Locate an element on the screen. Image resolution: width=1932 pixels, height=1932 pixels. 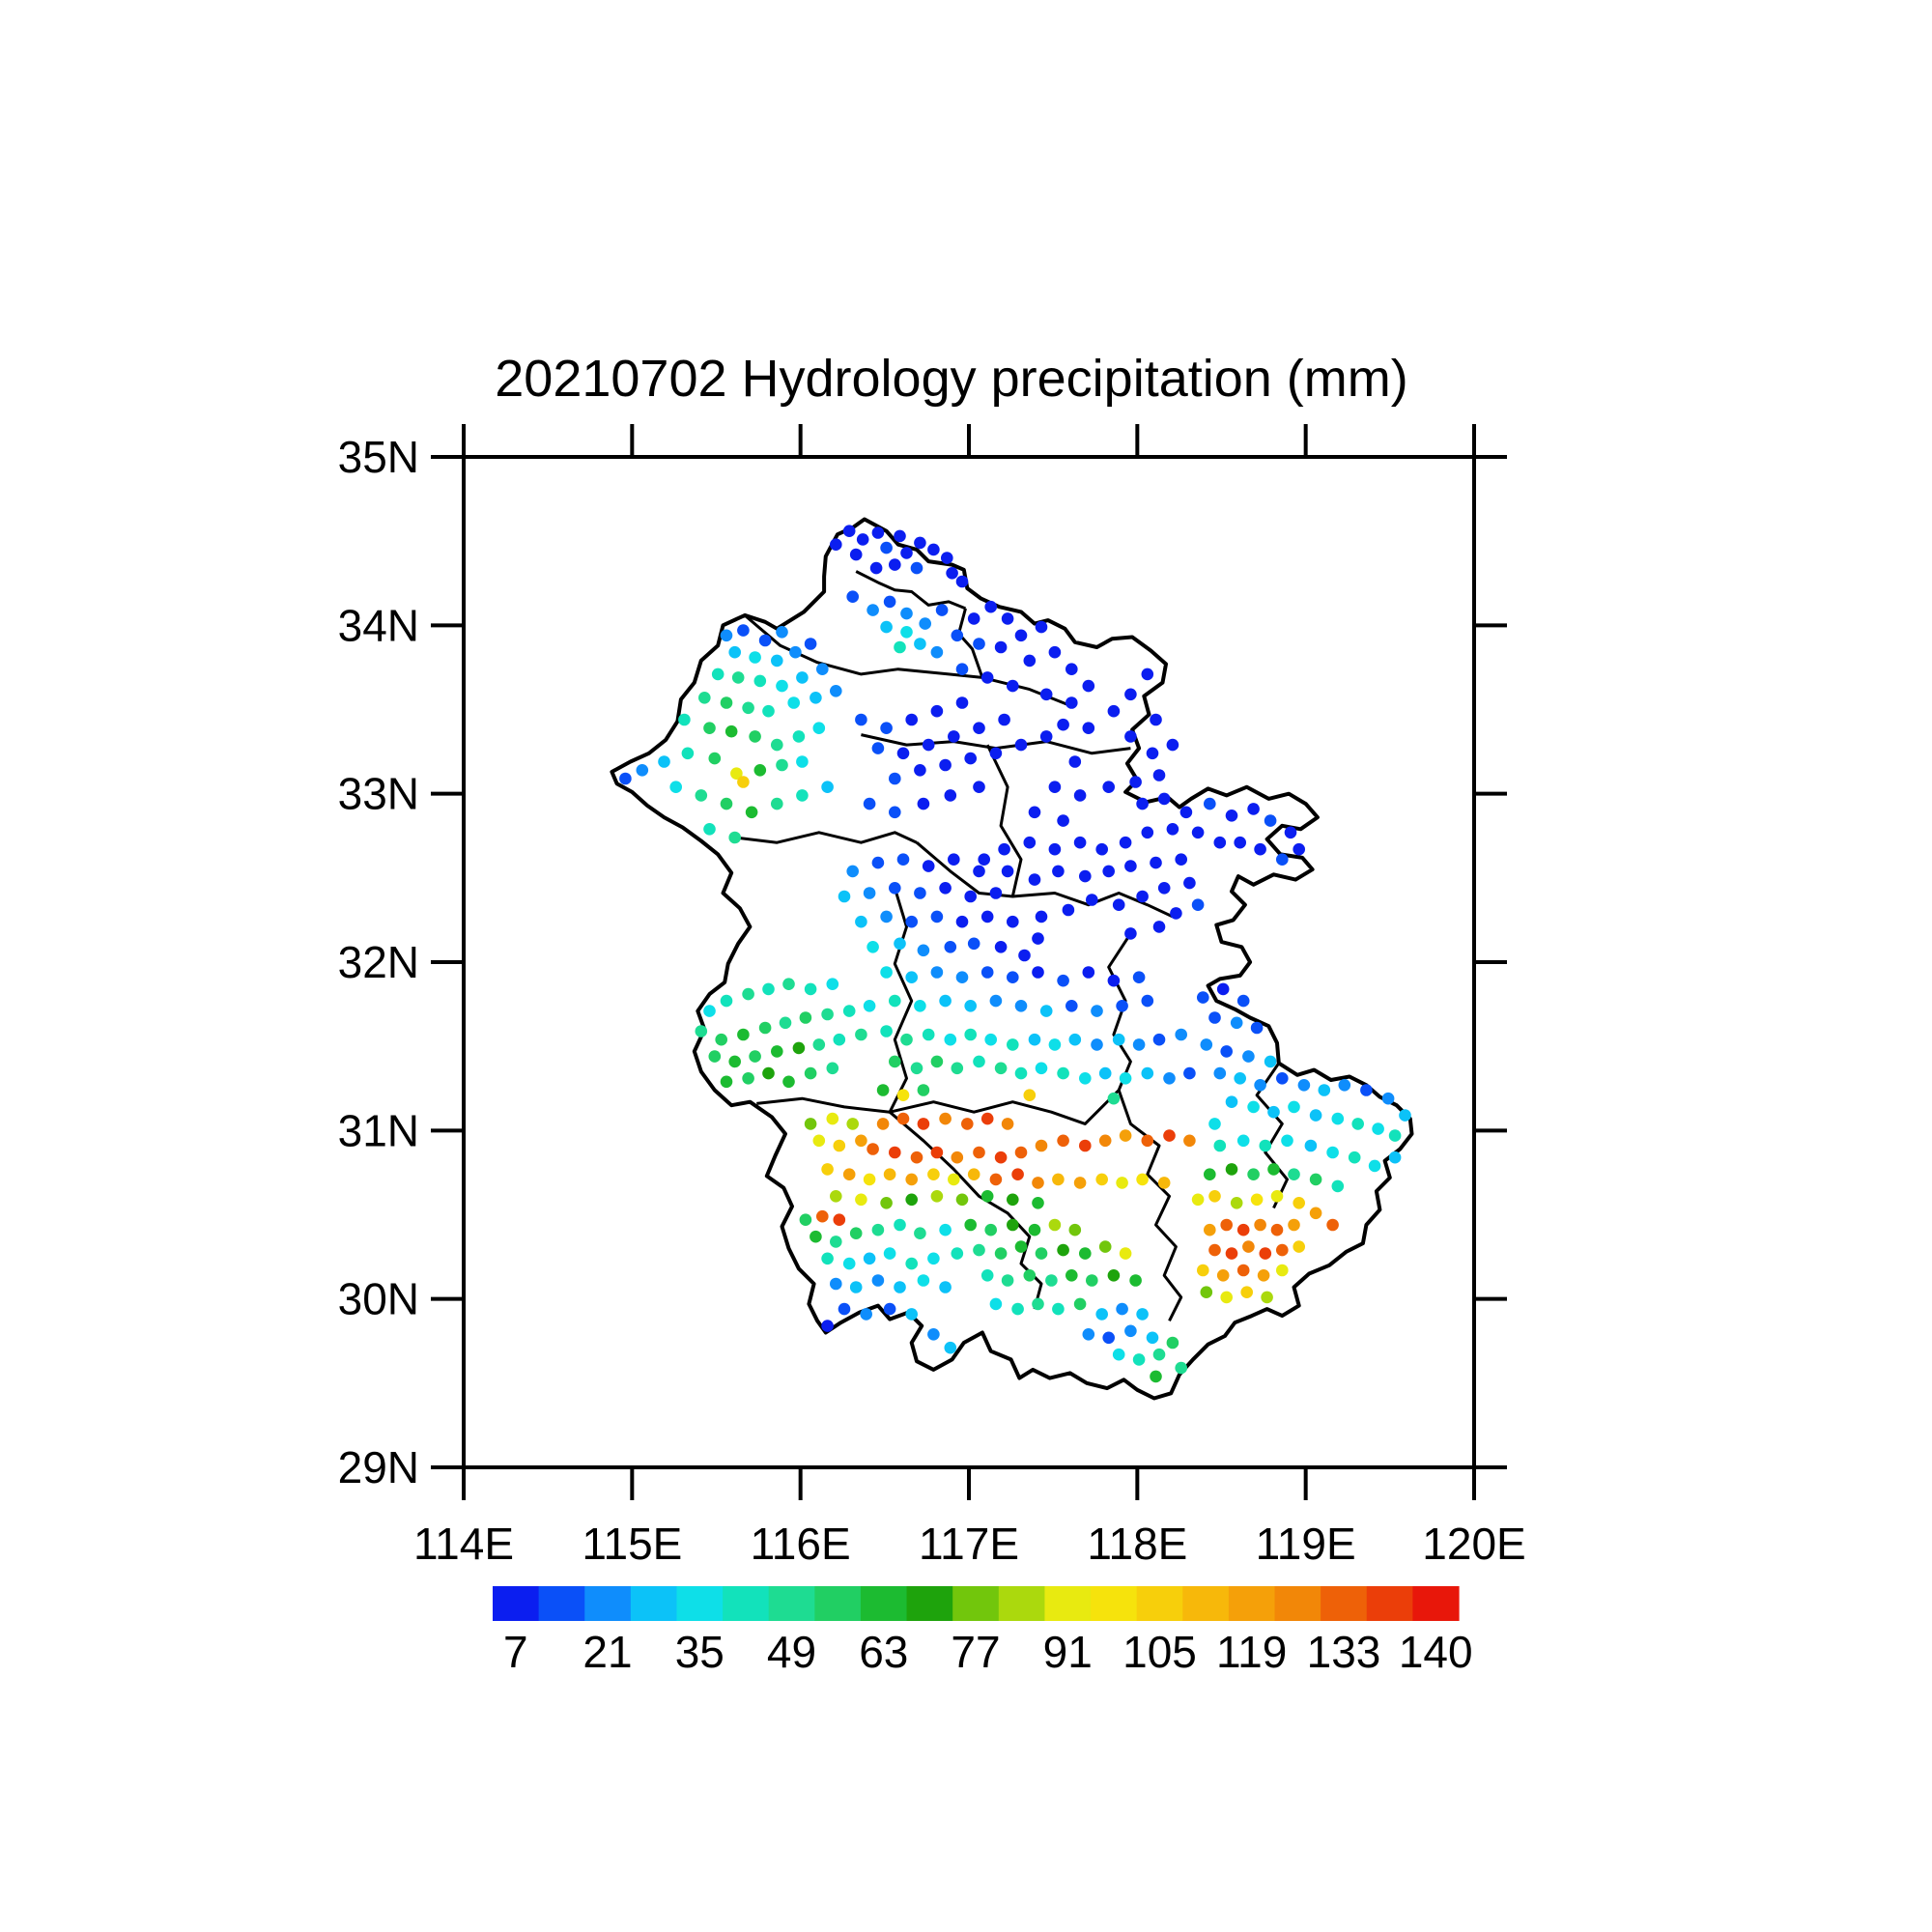
x-tick-label: 115E is located at coordinates (632, 1544).